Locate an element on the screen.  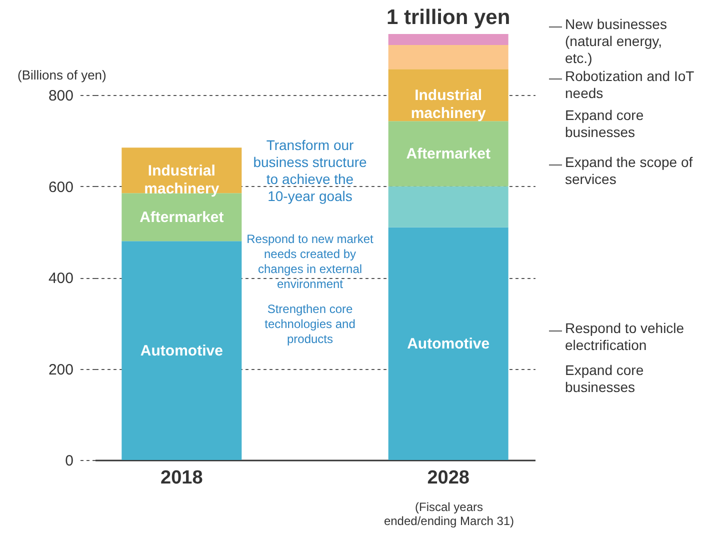
text: Automotive is located at coordinates (448, 344).